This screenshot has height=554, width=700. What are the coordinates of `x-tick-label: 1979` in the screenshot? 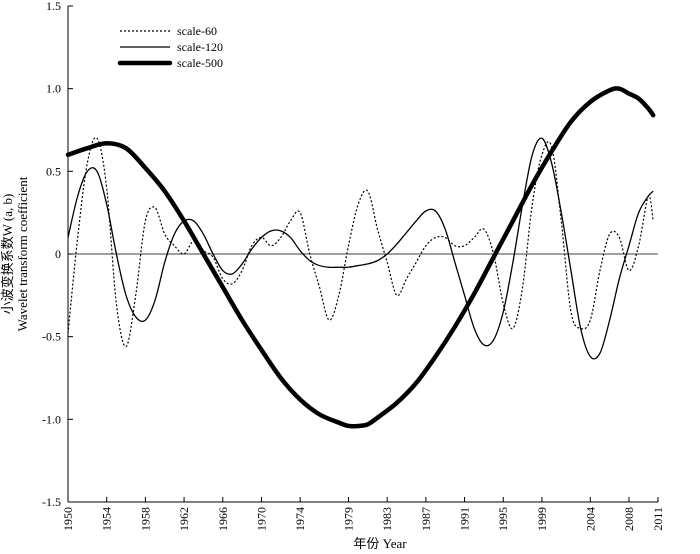 It's located at (348, 519).